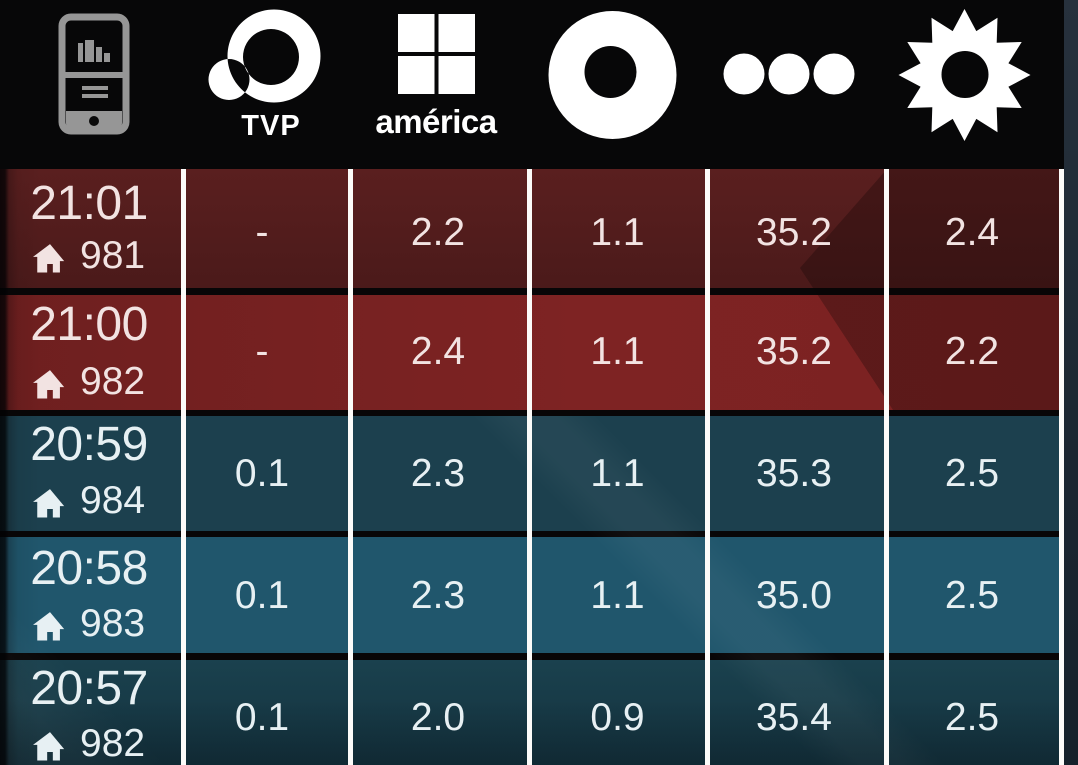 The width and height of the screenshot is (1078, 765). I want to click on svg-text: américa, so click(436, 121).